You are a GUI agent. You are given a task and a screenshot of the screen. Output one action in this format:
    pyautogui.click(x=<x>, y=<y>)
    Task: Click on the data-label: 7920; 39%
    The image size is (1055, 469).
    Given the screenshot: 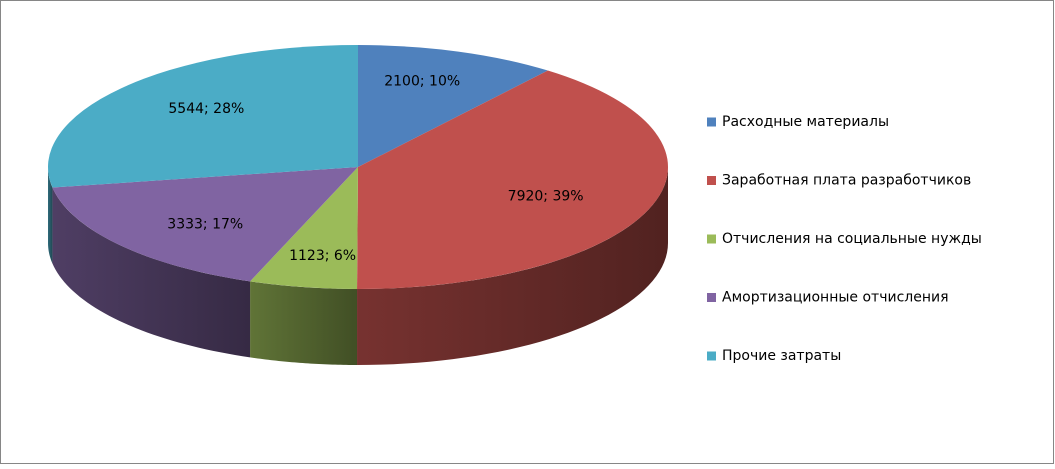 What is the action you would take?
    pyautogui.click(x=546, y=196)
    